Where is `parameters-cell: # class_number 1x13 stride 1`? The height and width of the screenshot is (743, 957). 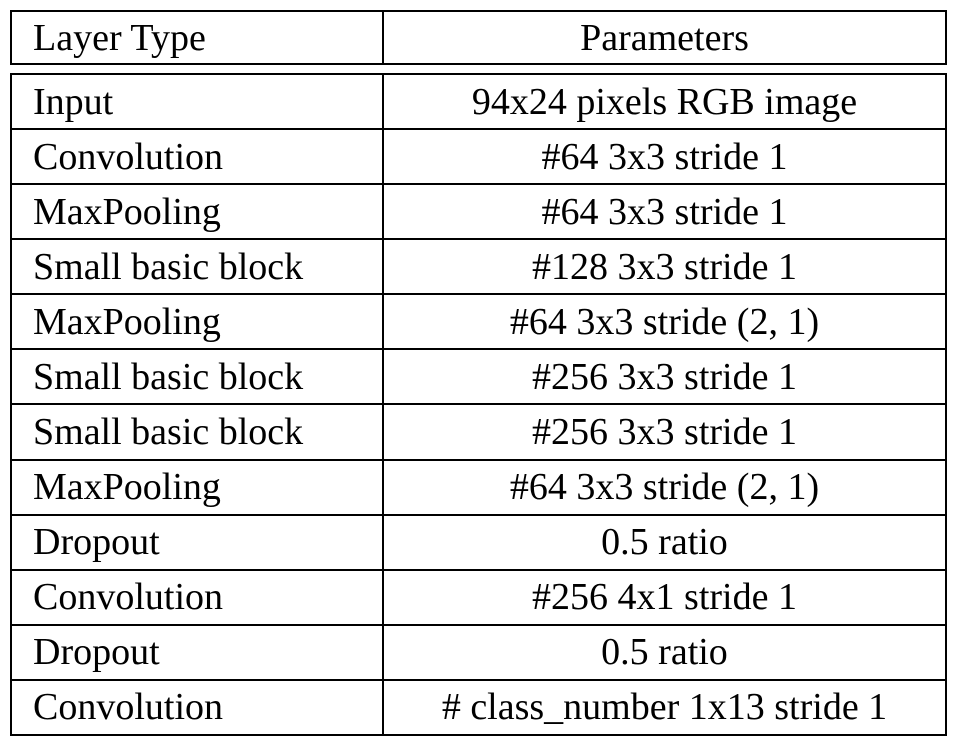 parameters-cell: # class_number 1x13 stride 1 is located at coordinates (664, 707).